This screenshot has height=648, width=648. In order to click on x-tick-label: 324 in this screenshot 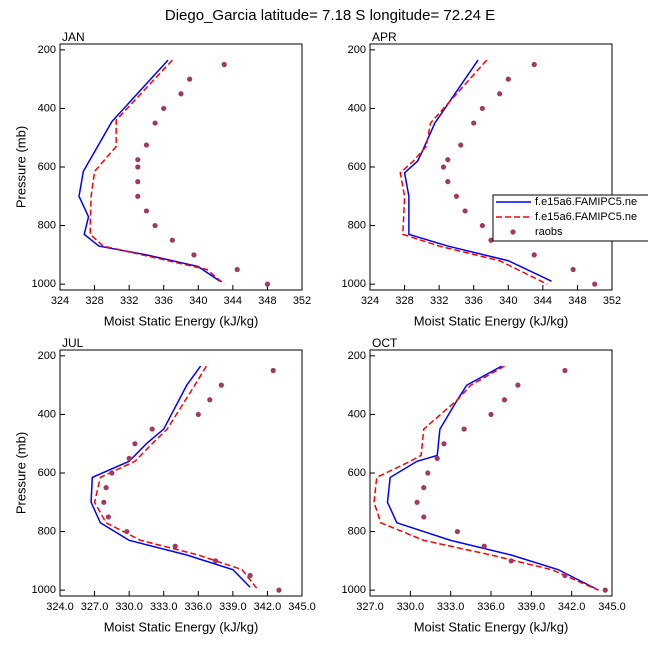, I will do `click(370, 301)`.